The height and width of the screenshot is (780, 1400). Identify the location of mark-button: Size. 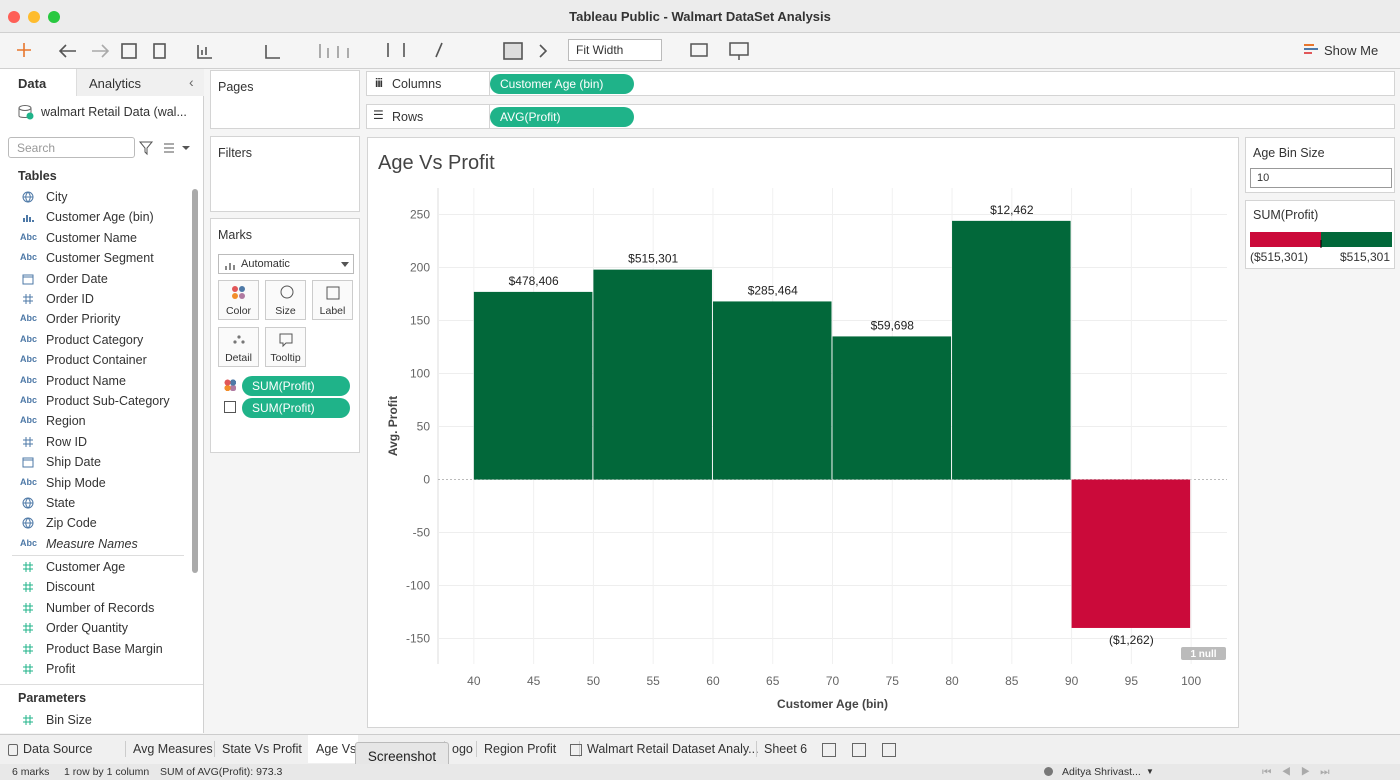
(285, 300).